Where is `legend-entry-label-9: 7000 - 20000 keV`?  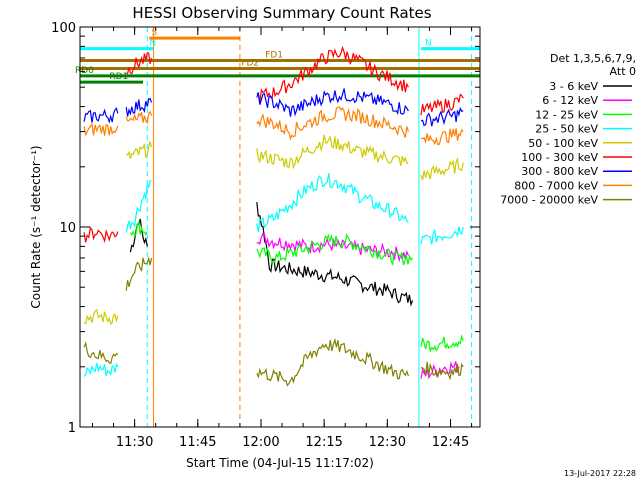 legend-entry-label-9: 7000 - 20000 keV is located at coordinates (549, 200).